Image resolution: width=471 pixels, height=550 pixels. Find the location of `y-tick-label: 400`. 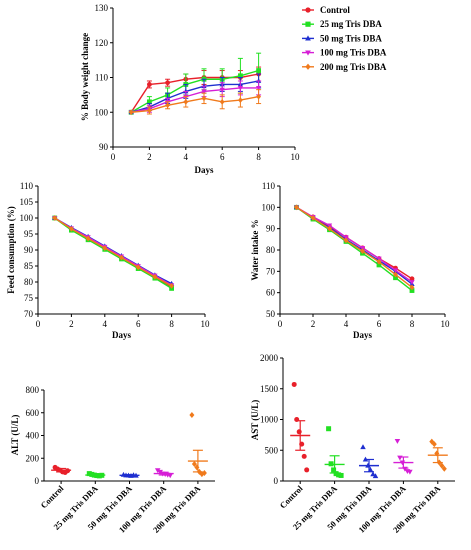

y-tick-label: 400 is located at coordinates (33, 436).